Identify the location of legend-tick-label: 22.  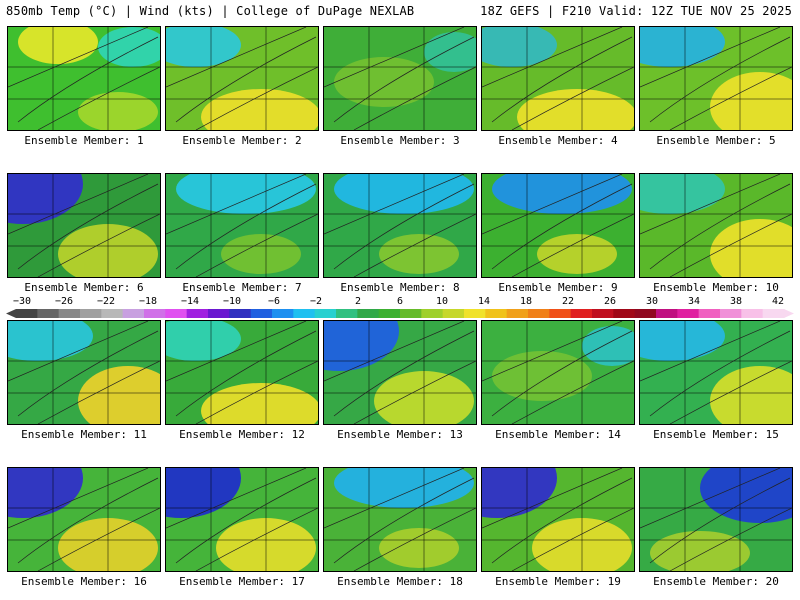
(568, 301).